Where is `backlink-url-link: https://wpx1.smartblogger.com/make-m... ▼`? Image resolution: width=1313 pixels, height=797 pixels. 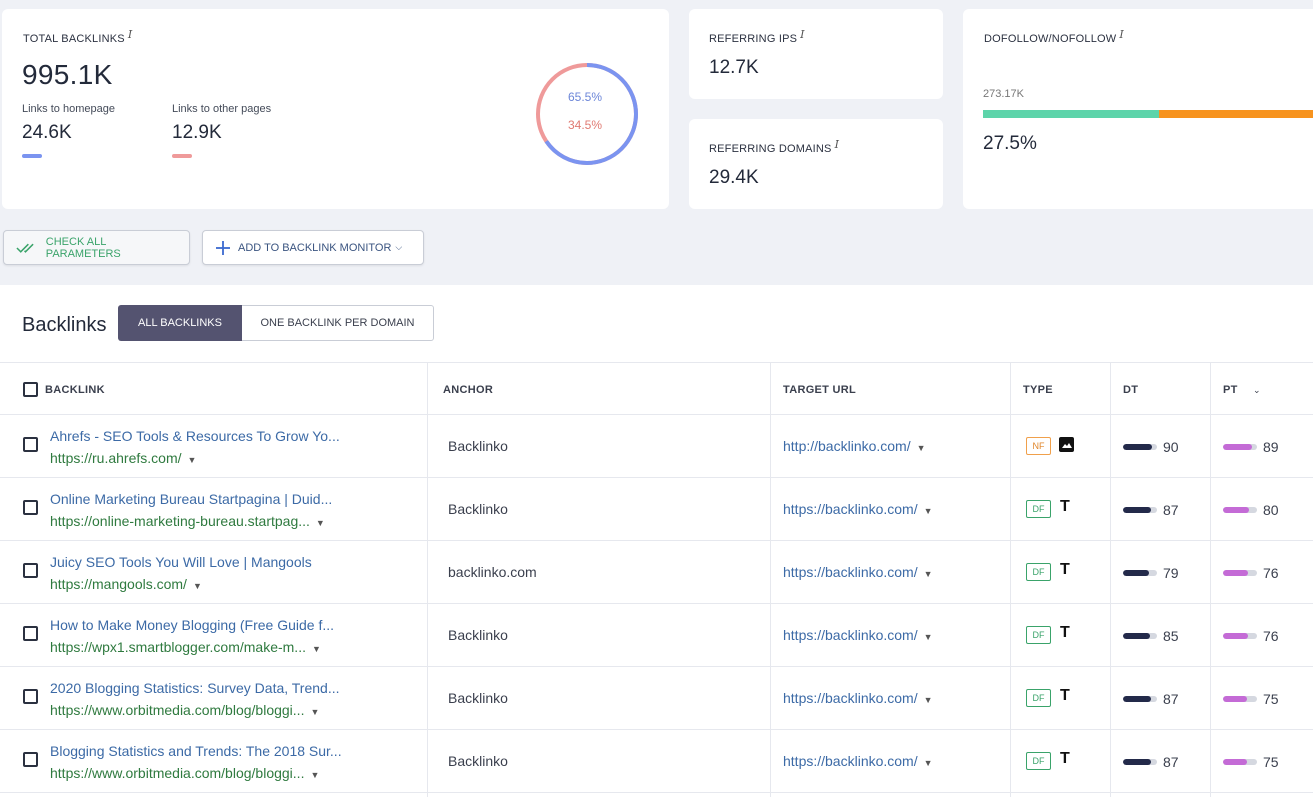
backlink-url-link: https://wpx1.smartblogger.com/make-m... ▼ is located at coordinates (185, 647).